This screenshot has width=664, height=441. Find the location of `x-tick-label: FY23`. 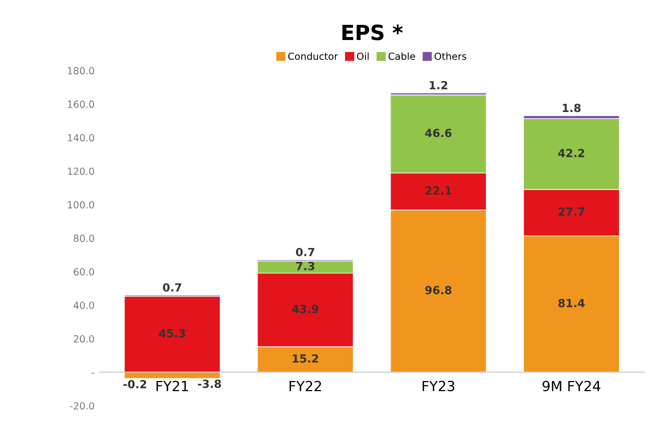

x-tick-label: FY23 is located at coordinates (438, 386).